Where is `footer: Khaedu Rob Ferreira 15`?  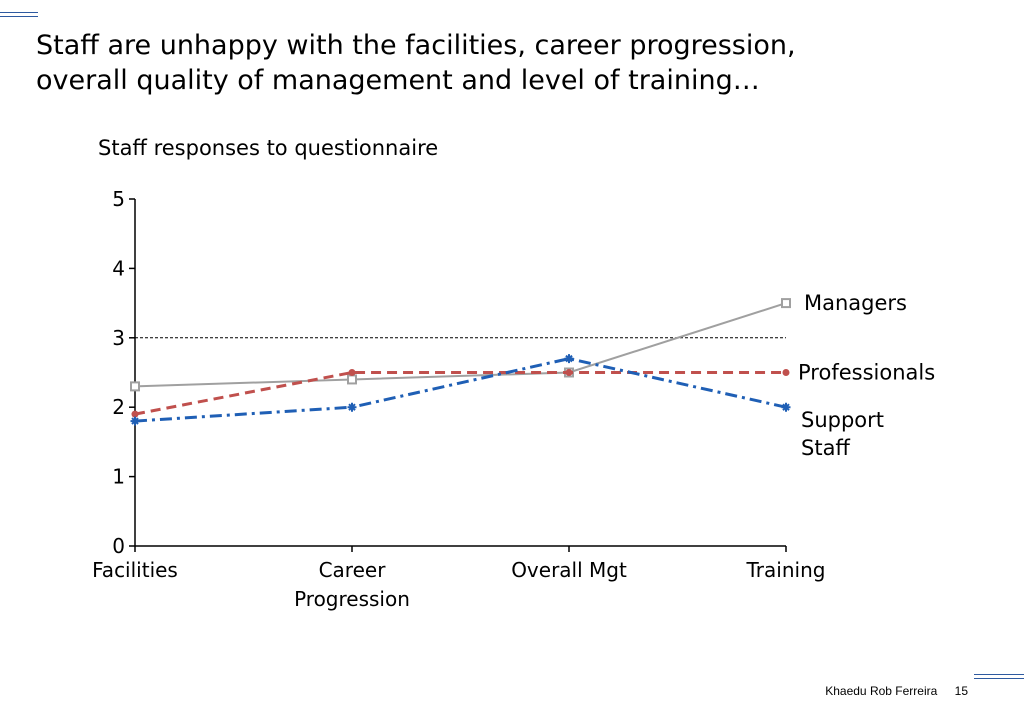
footer: Khaedu Rob Ferreira 15 is located at coordinates (889, 691).